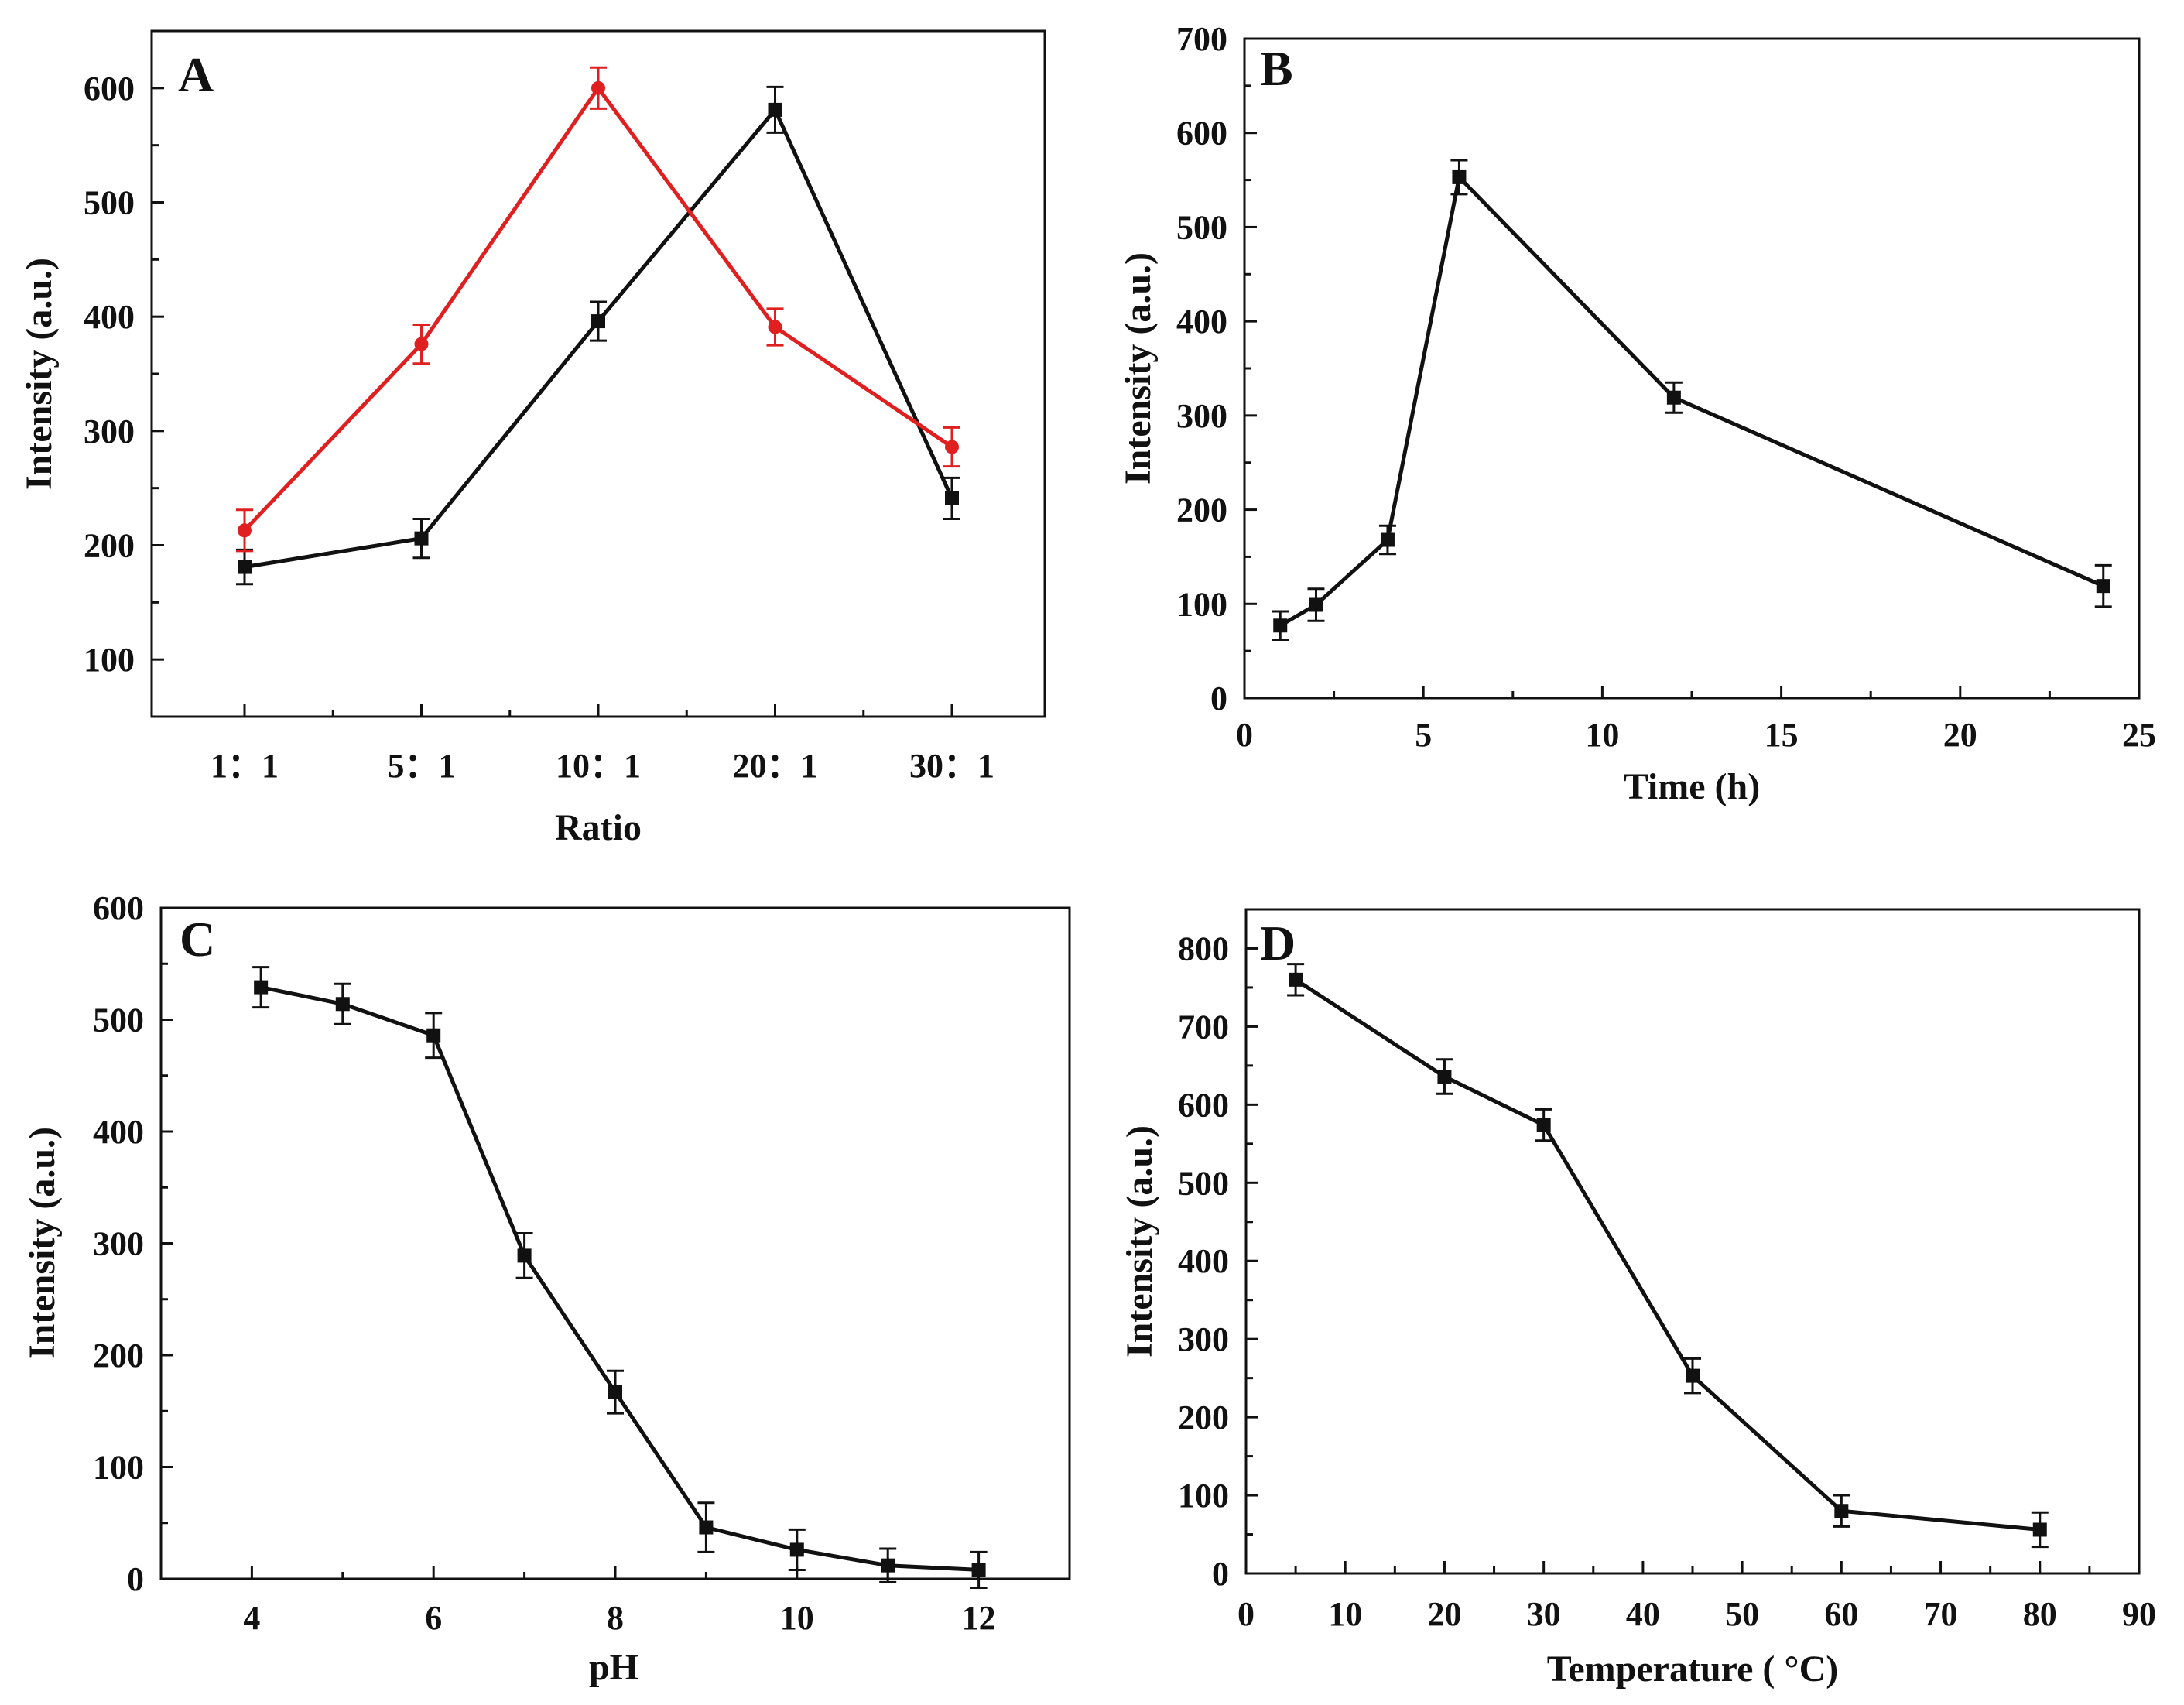 This screenshot has width=2184, height=1705. What do you see at coordinates (1203, 1027) in the screenshot?
I see `y-tick-label-d: 700` at bounding box center [1203, 1027].